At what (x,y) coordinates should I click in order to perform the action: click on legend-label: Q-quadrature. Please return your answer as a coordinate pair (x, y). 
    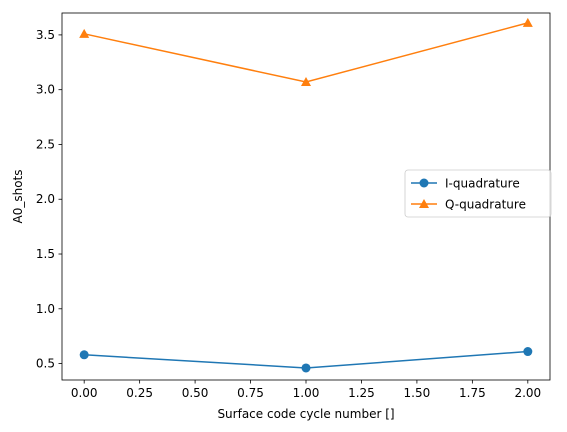
    Looking at the image, I should click on (485, 205).